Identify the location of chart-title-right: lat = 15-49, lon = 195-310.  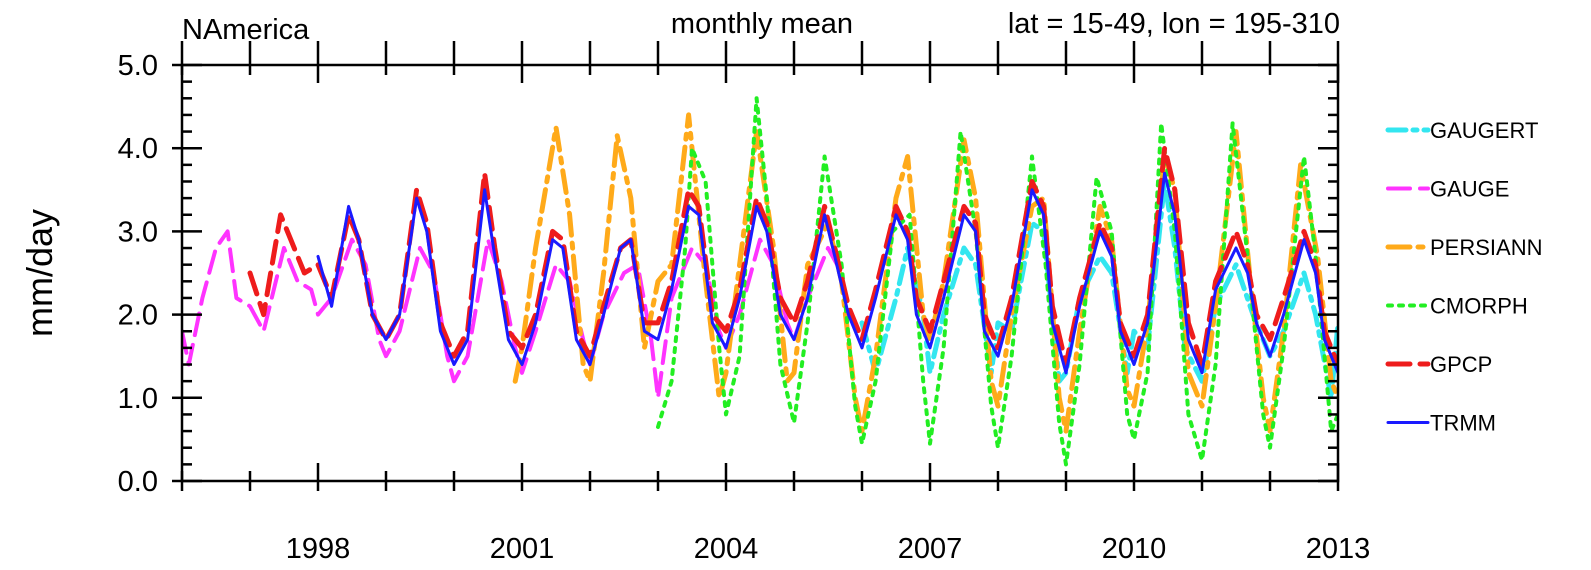
(1174, 24).